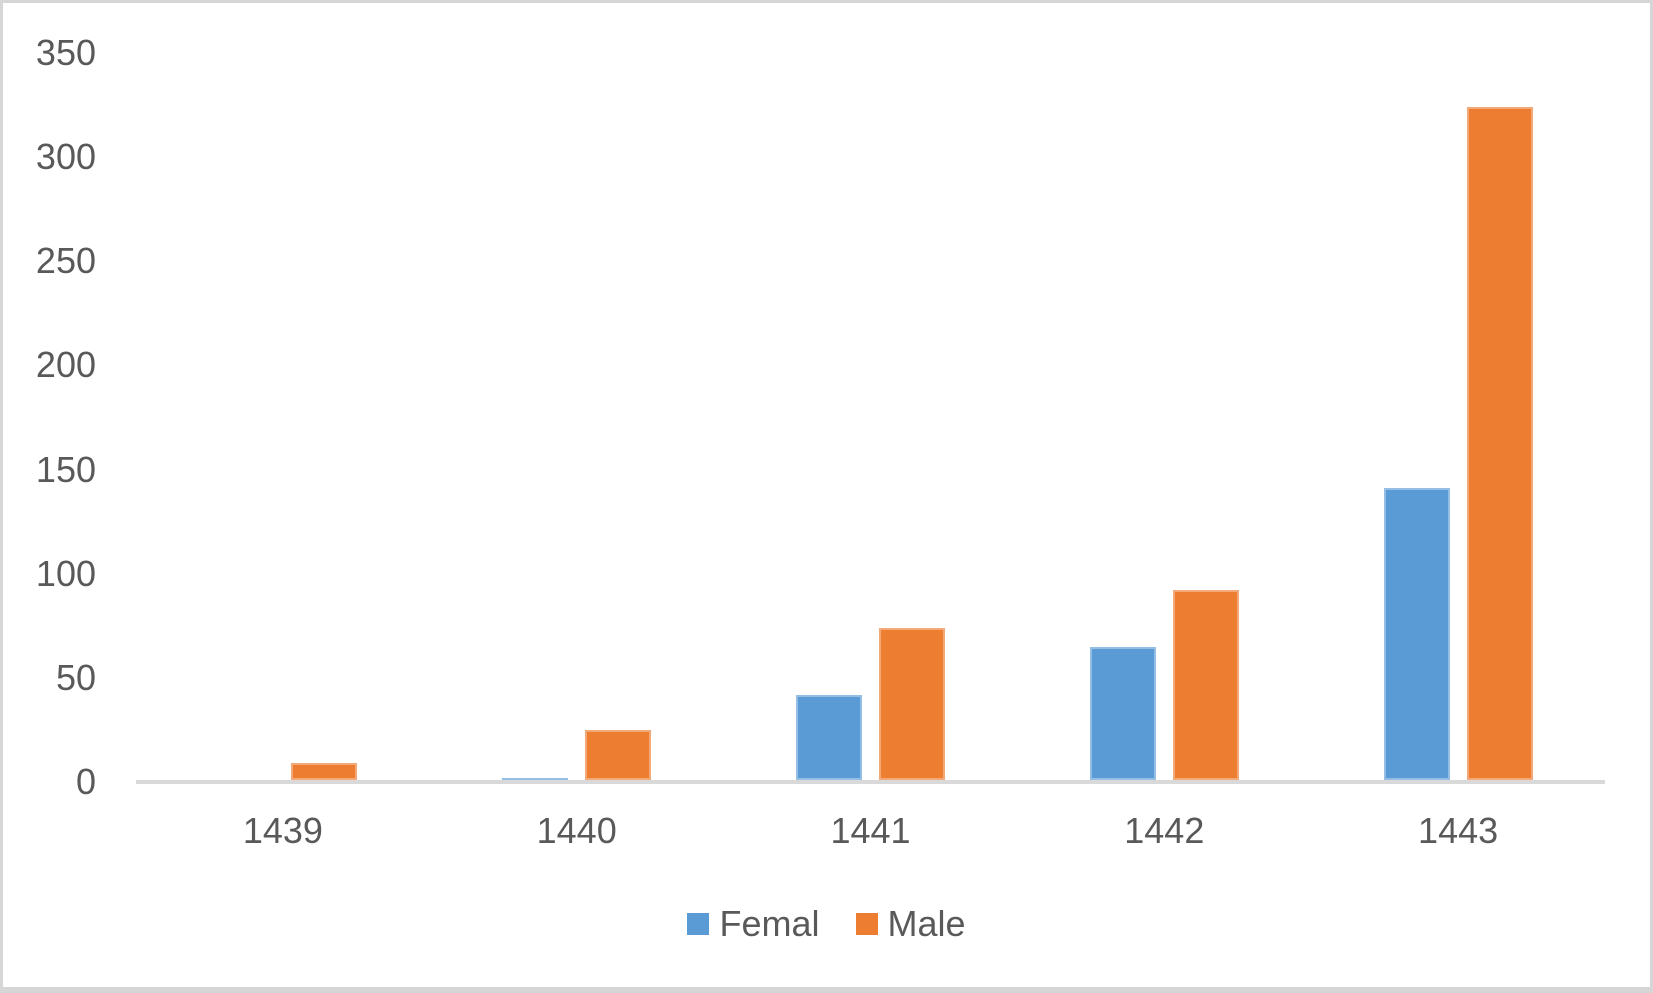  Describe the element at coordinates (65, 573) in the screenshot. I see `y-tick-label: 100` at that location.